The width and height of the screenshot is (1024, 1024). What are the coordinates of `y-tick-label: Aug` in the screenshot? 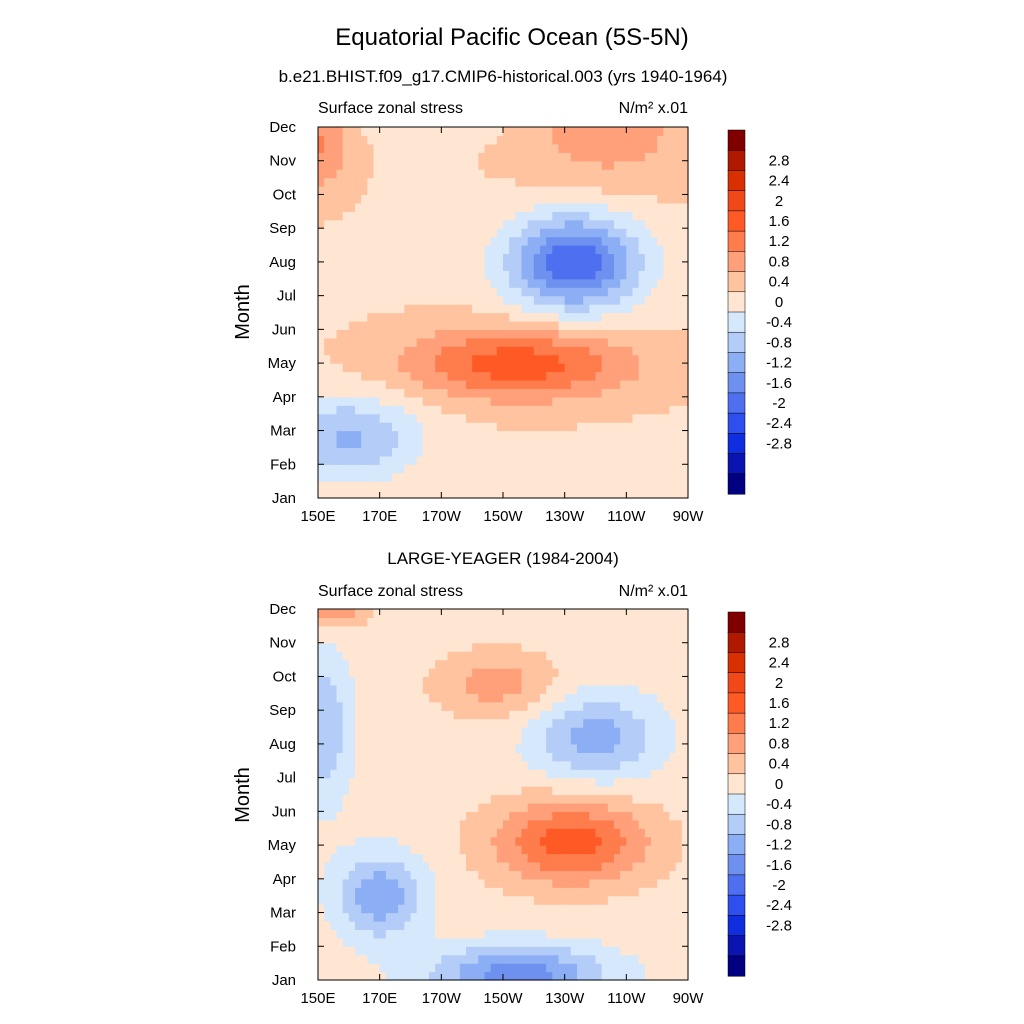 It's located at (282, 262).